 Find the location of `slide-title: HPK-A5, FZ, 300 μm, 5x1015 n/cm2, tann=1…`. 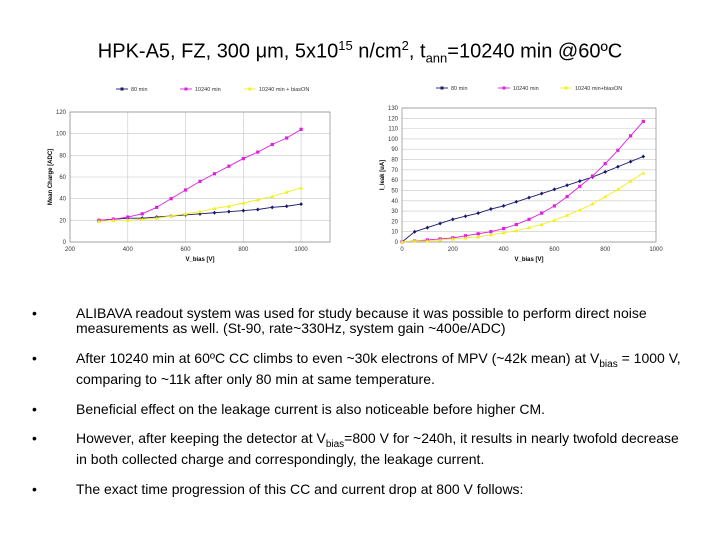

slide-title: HPK-A5, FZ, 300 μm, 5x1015 n/cm2, tann=1… is located at coordinates (360, 52).